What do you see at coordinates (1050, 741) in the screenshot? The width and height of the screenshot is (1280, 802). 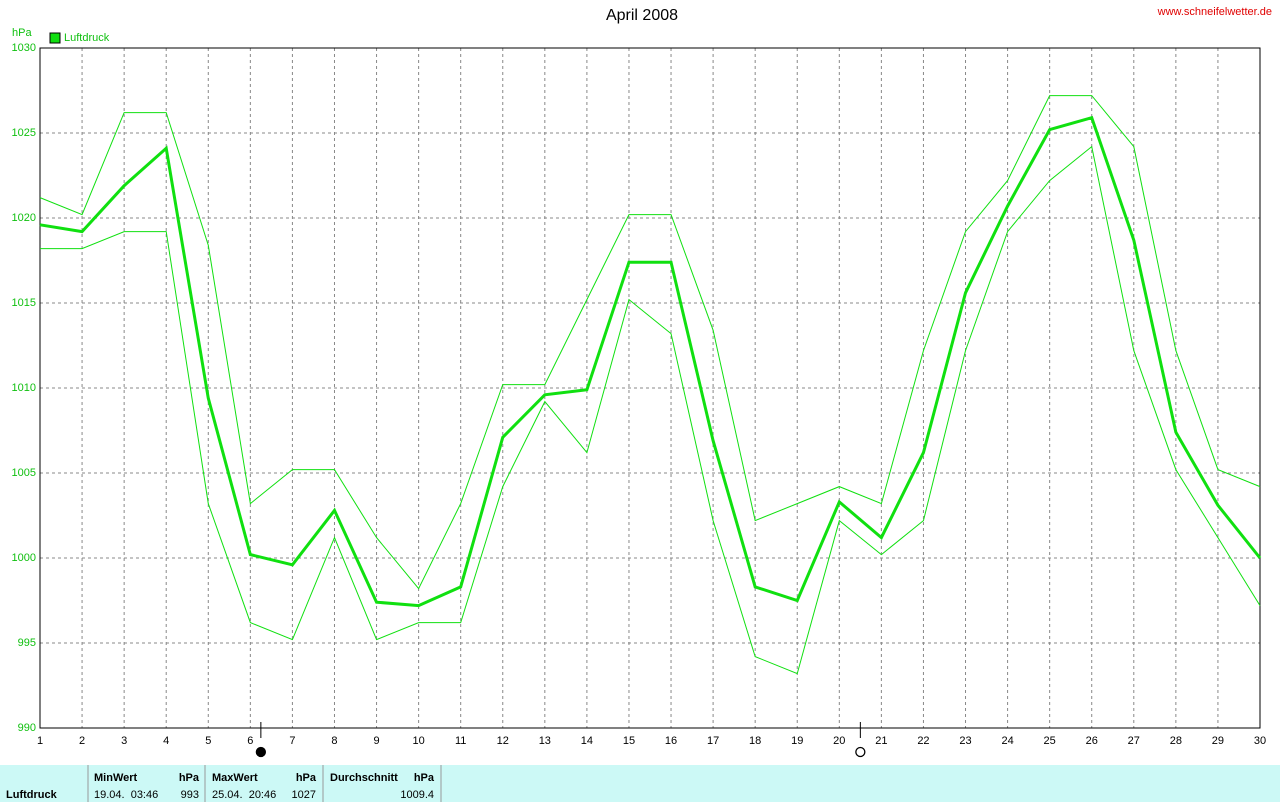 I see `x-tick-label: 25` at bounding box center [1050, 741].